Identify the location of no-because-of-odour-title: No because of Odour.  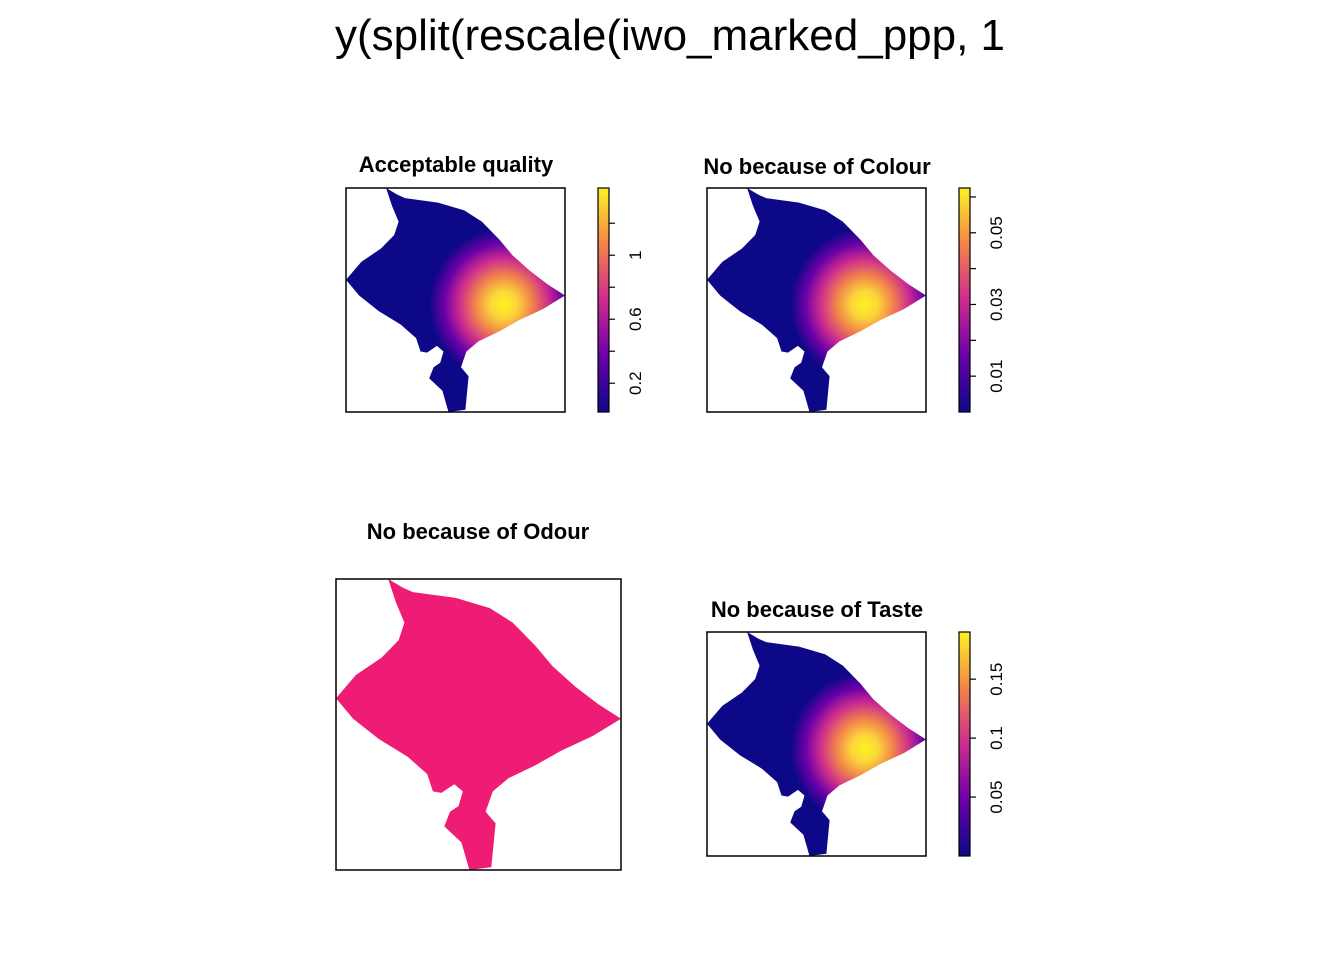
(478, 531).